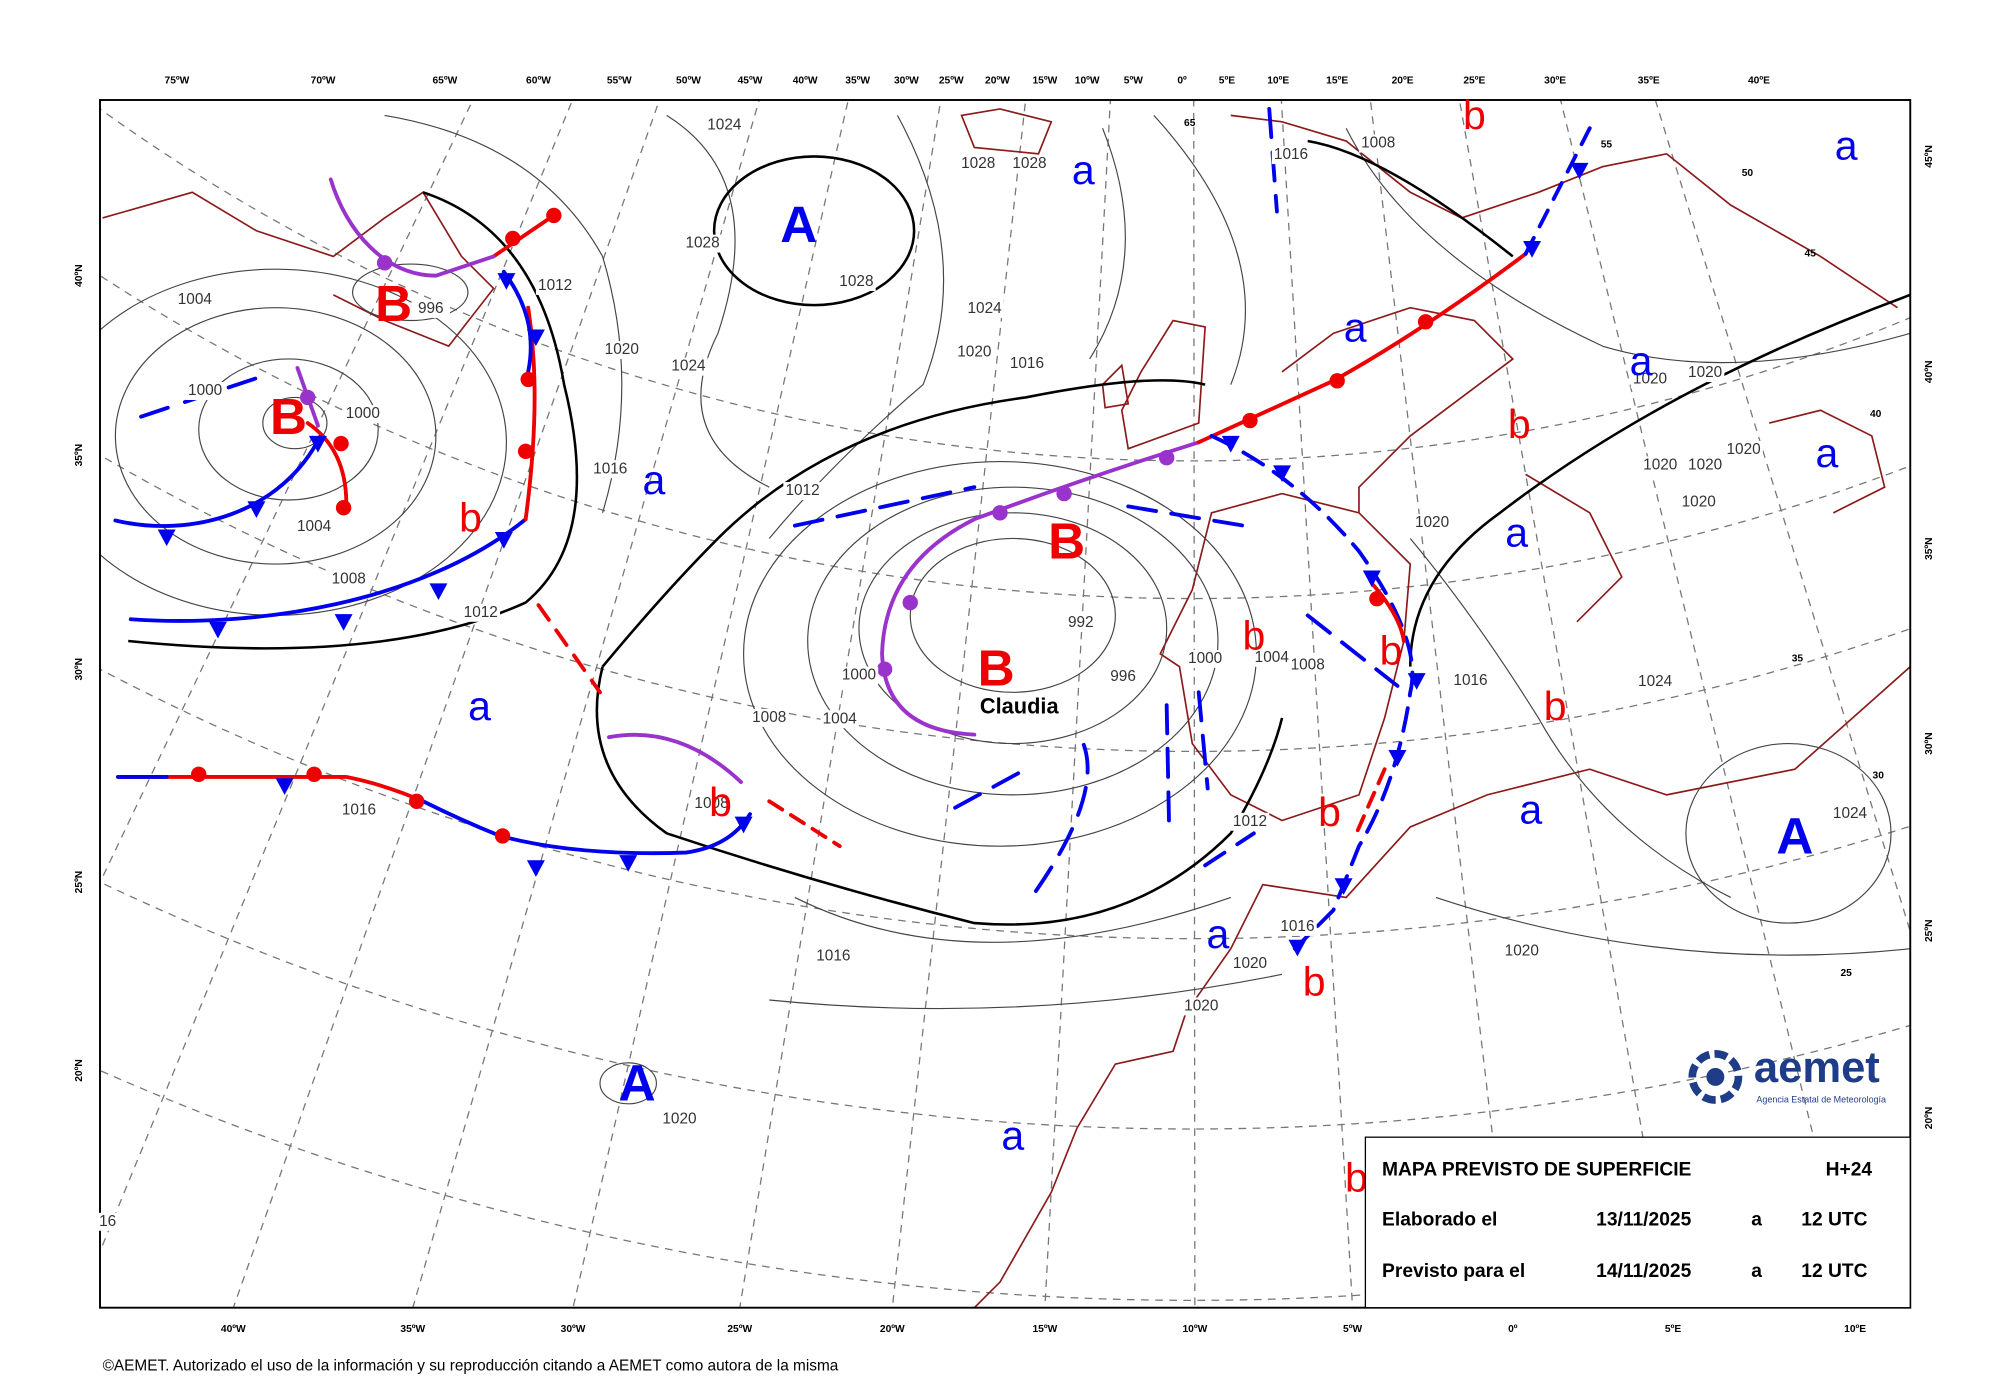 This screenshot has height=1400, width=2000. Describe the element at coordinates (1555, 80) in the screenshot. I see `top-longitude-label: 30ºE` at that location.